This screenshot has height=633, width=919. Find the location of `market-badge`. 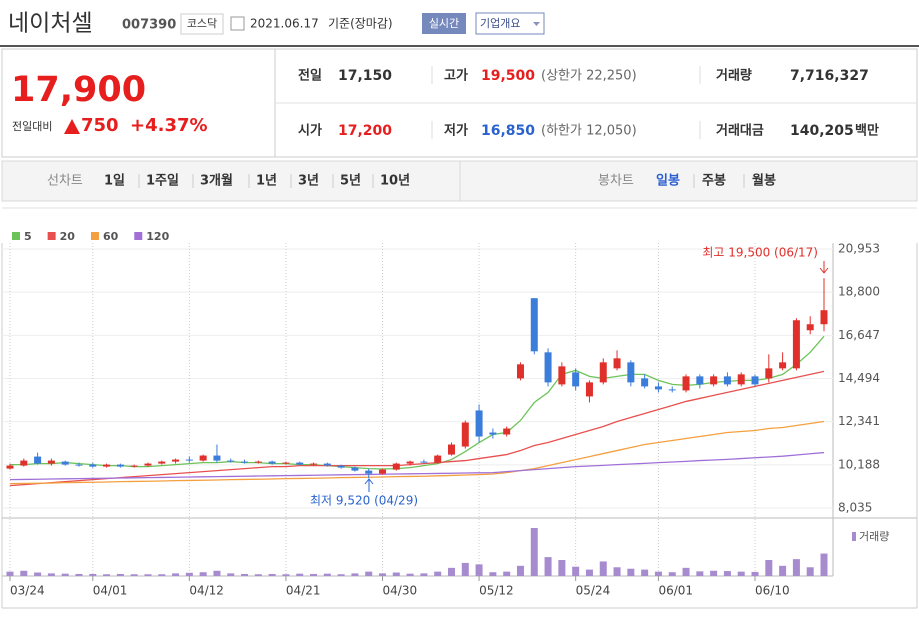

market-badge is located at coordinates (202, 24).